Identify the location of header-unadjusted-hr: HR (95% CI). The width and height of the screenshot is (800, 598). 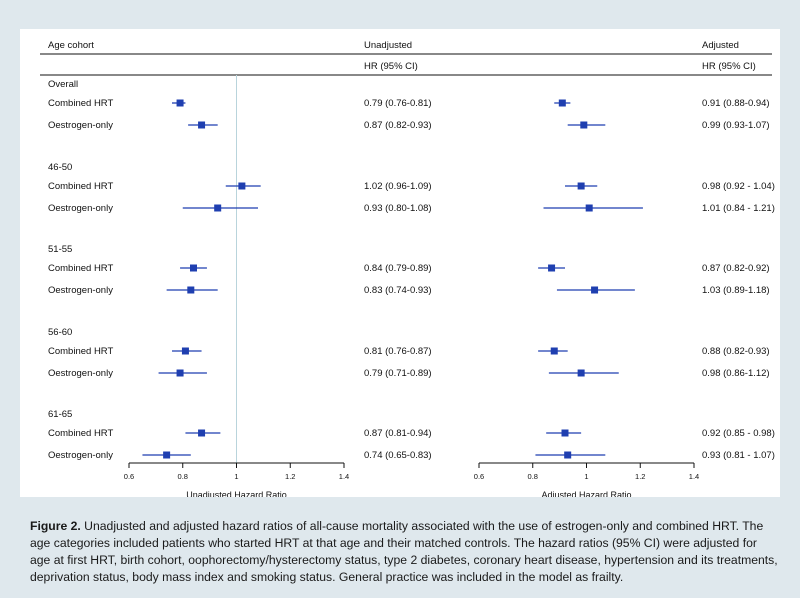
(391, 66).